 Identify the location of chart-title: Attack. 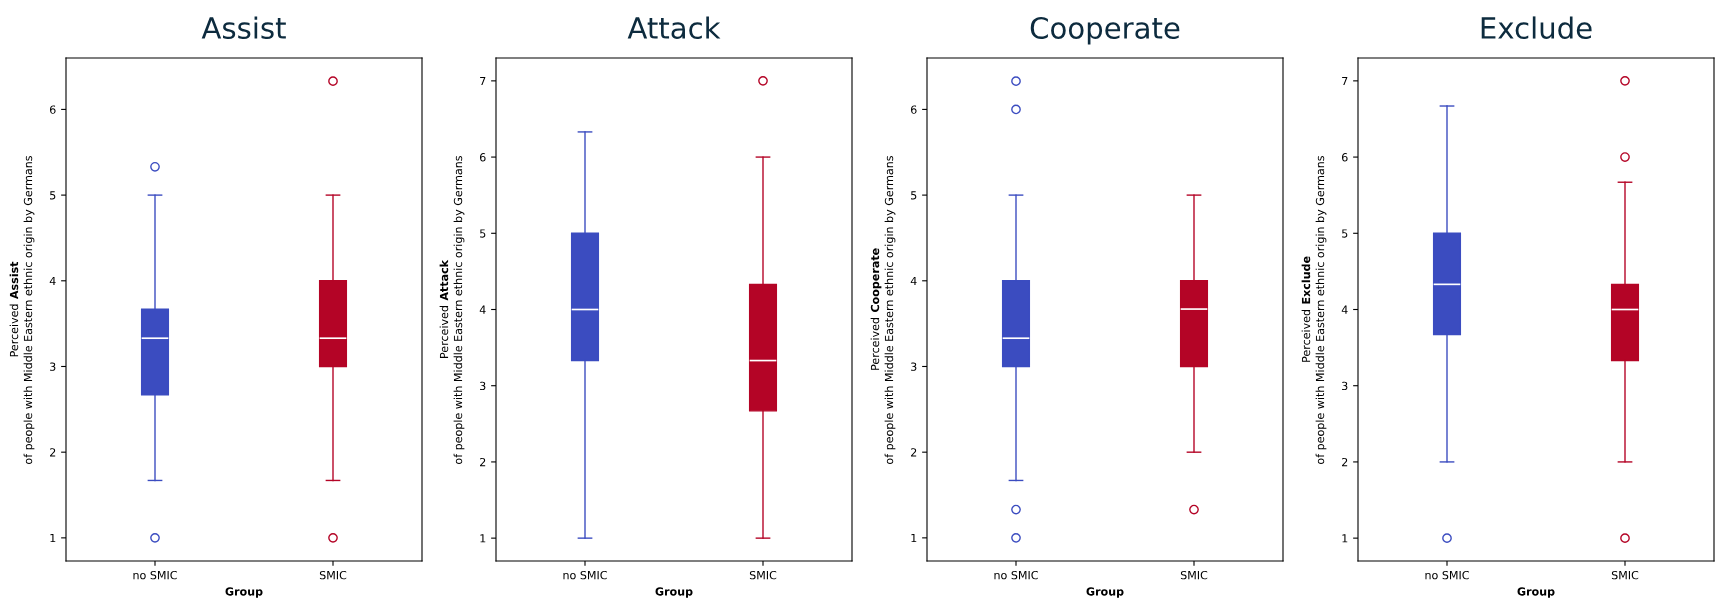
(674, 27).